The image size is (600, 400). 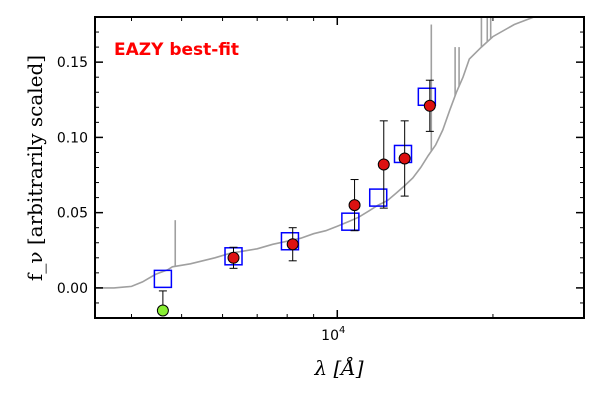 What do you see at coordinates (72, 289) in the screenshot?
I see `y-tick-label: 0.00` at bounding box center [72, 289].